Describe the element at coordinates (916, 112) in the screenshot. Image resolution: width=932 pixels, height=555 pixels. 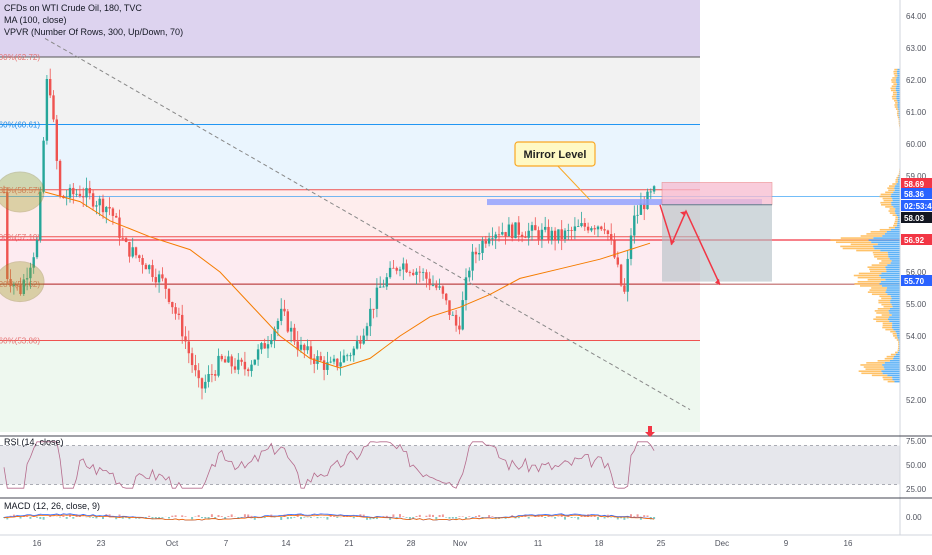
I see `price-axis-tick: 61.00` at that location.